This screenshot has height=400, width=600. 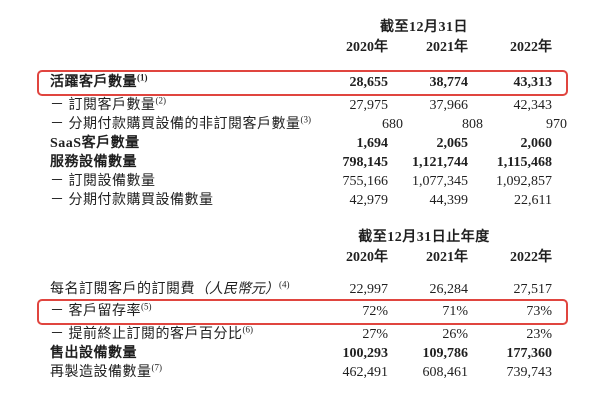 What do you see at coordinates (455, 311) in the screenshot?
I see `value-2021: 71%` at bounding box center [455, 311].